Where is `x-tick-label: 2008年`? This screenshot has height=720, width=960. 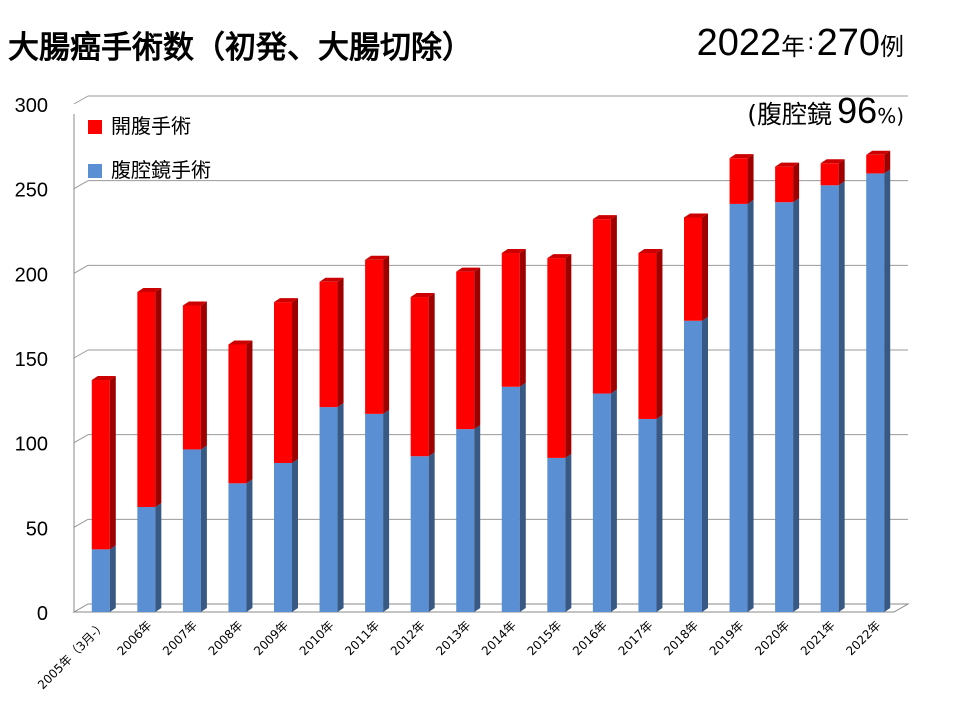
x-tick-label: 2008年 is located at coordinates (226, 638).